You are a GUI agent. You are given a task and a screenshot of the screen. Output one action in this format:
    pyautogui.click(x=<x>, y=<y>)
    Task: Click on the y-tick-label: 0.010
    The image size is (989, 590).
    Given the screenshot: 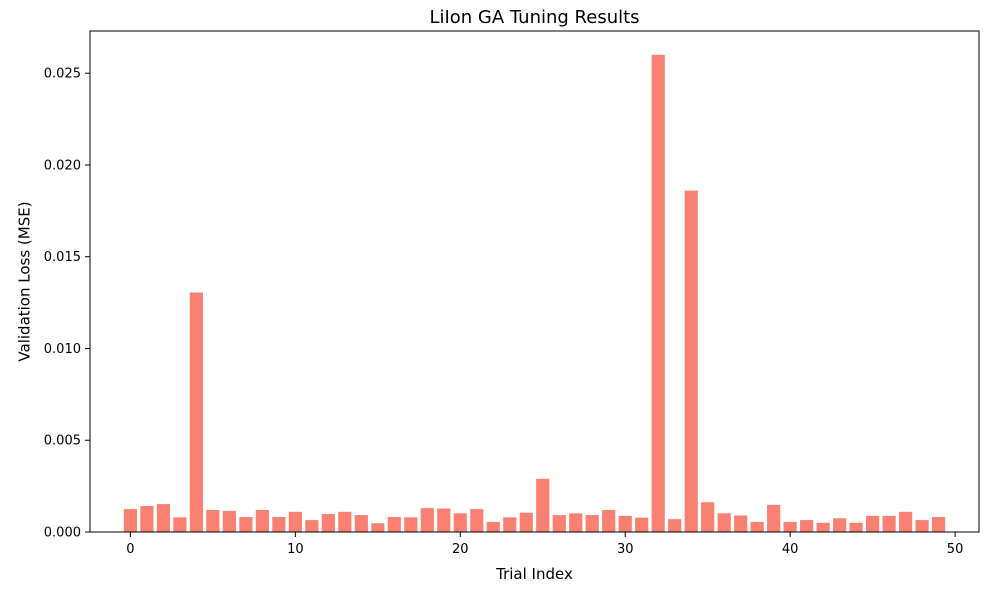 What is the action you would take?
    pyautogui.click(x=62, y=349)
    